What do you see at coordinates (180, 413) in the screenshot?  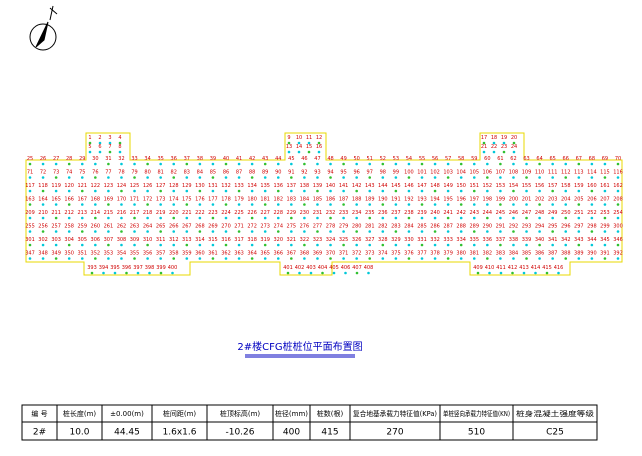 I see `table-header: 桩间距(m)` at bounding box center [180, 413].